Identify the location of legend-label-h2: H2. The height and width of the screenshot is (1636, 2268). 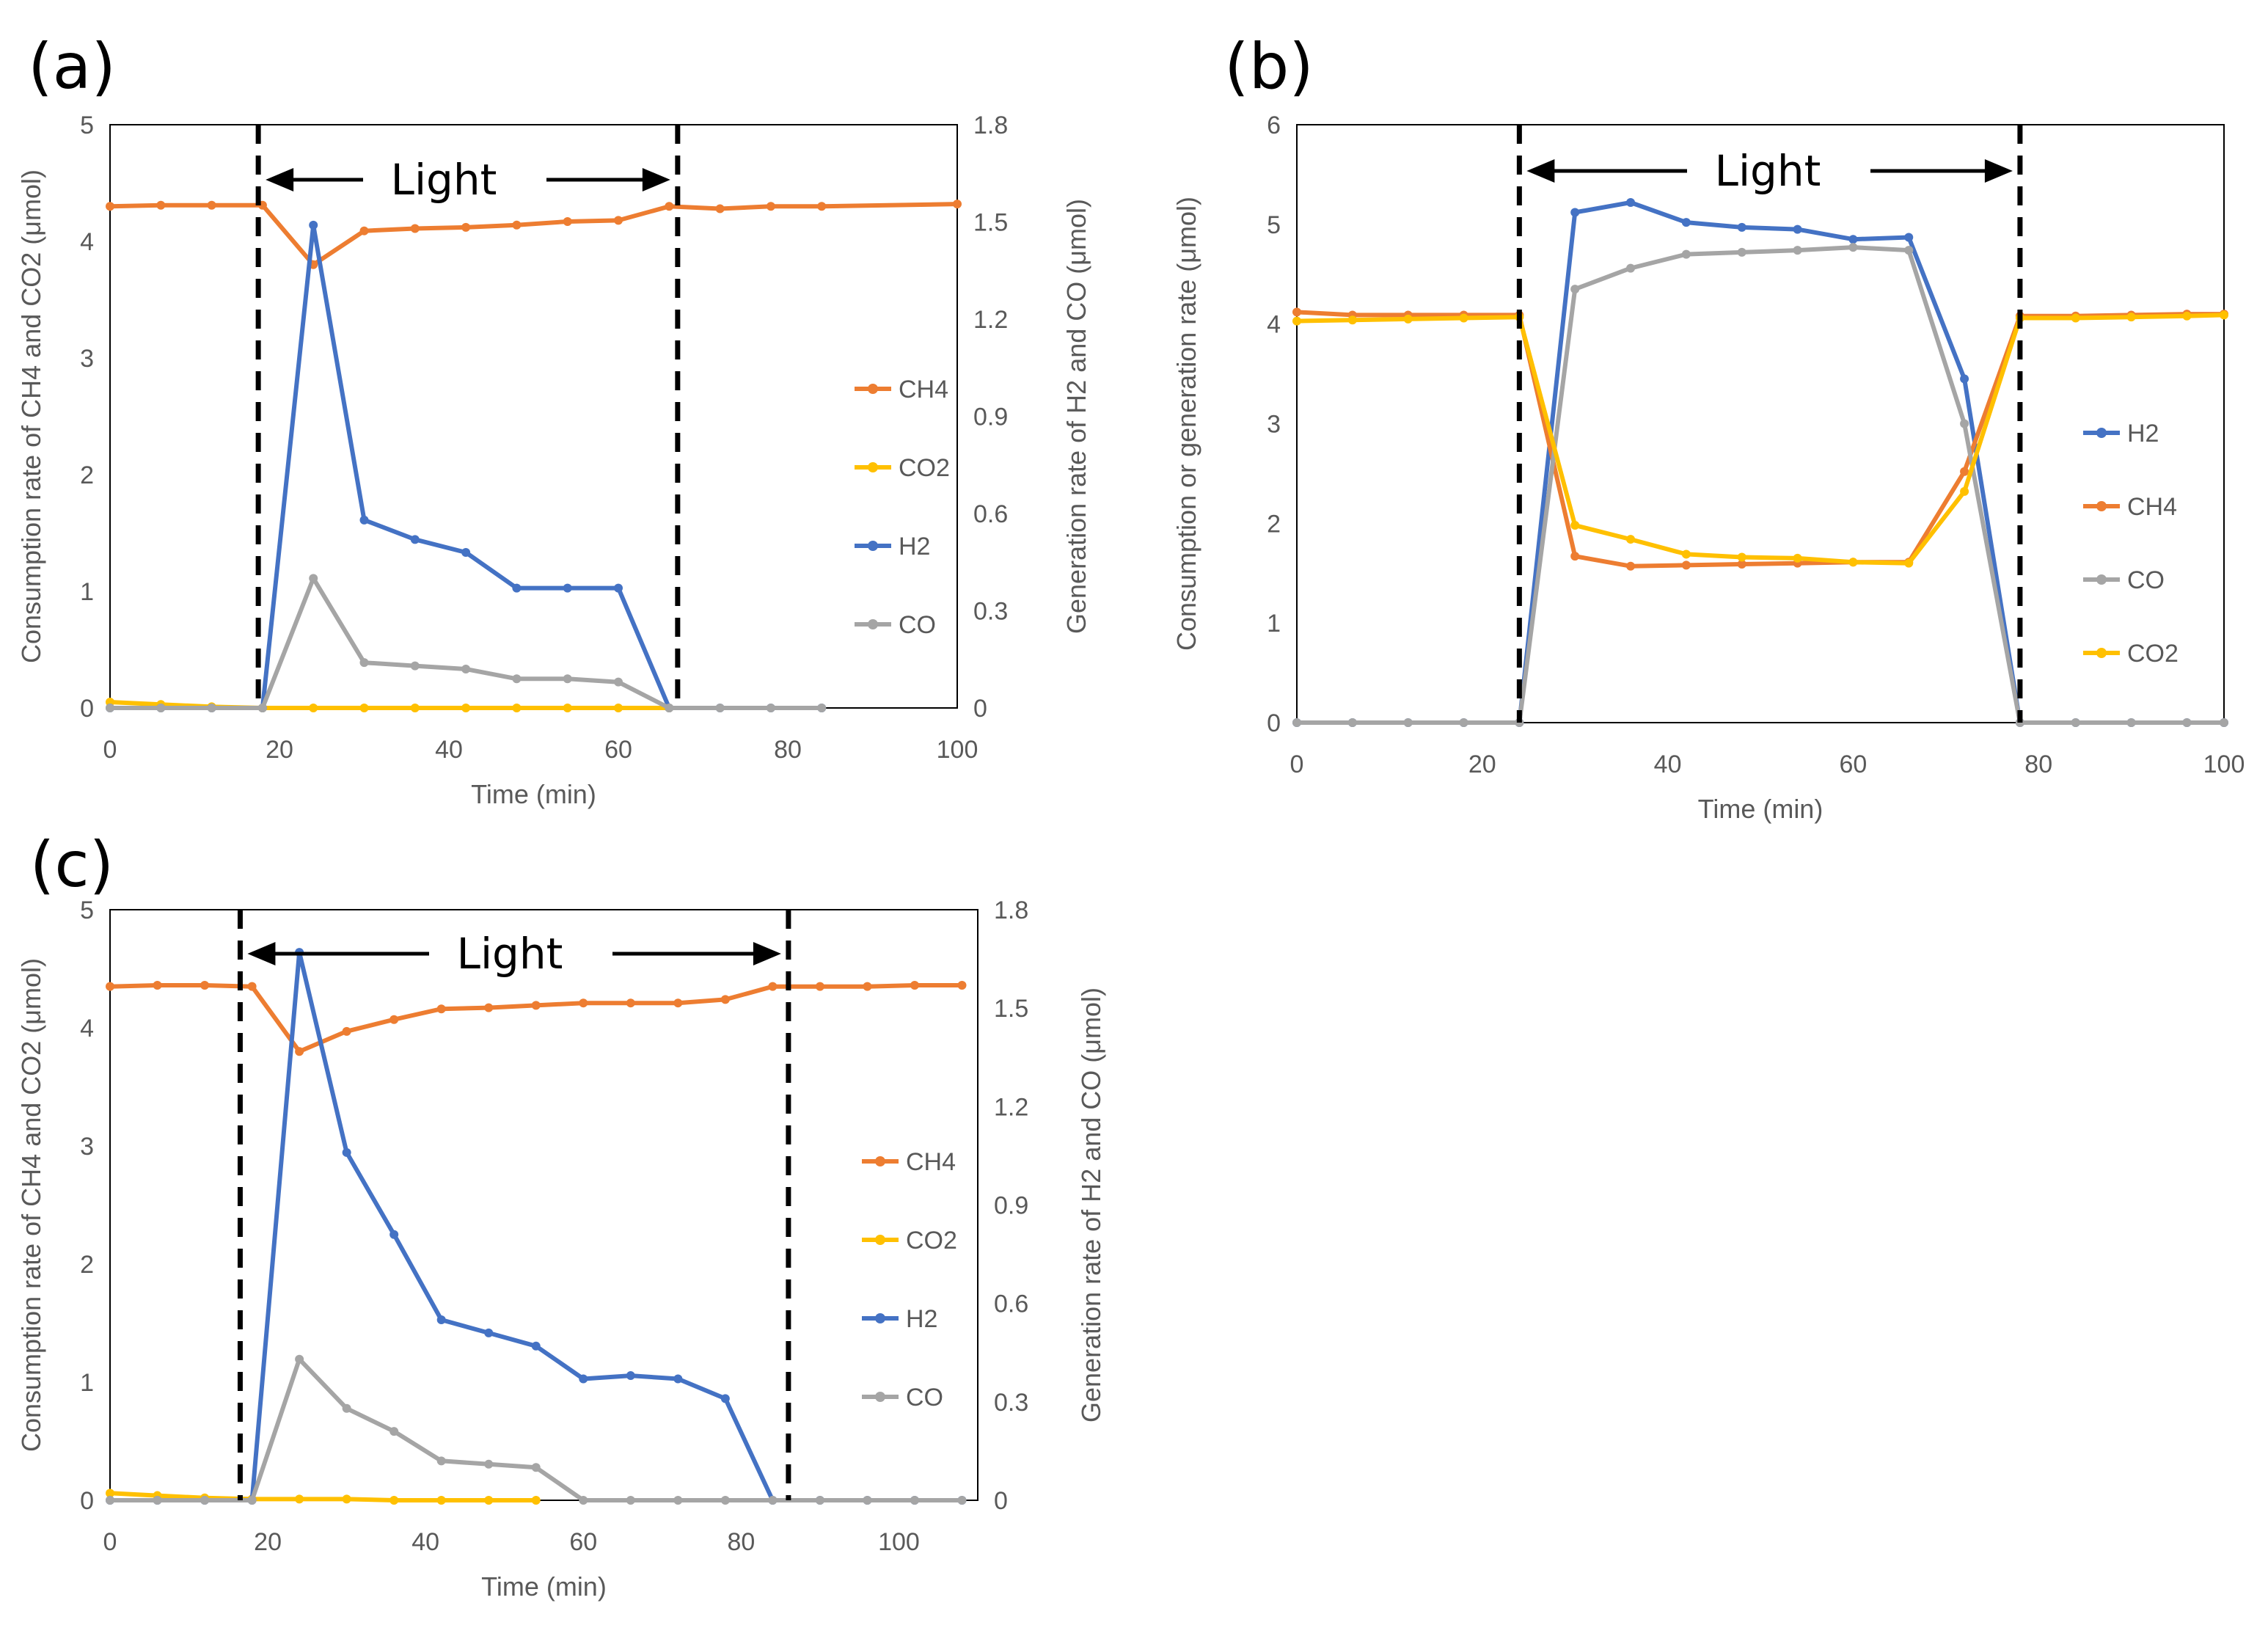
(922, 1319).